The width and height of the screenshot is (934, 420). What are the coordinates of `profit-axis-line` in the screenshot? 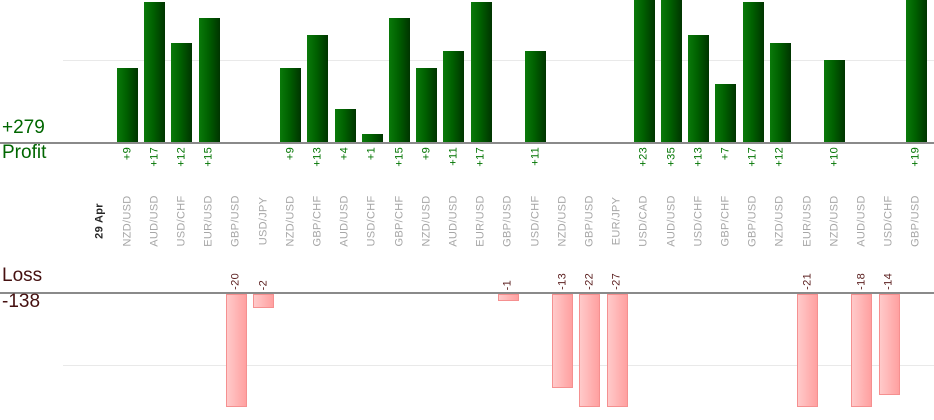 It's located at (467, 143).